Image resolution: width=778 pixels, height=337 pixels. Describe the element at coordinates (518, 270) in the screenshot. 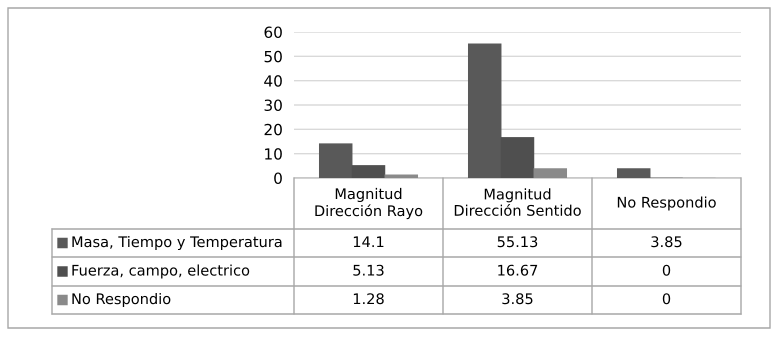

I see `data-label: 16.67` at that location.